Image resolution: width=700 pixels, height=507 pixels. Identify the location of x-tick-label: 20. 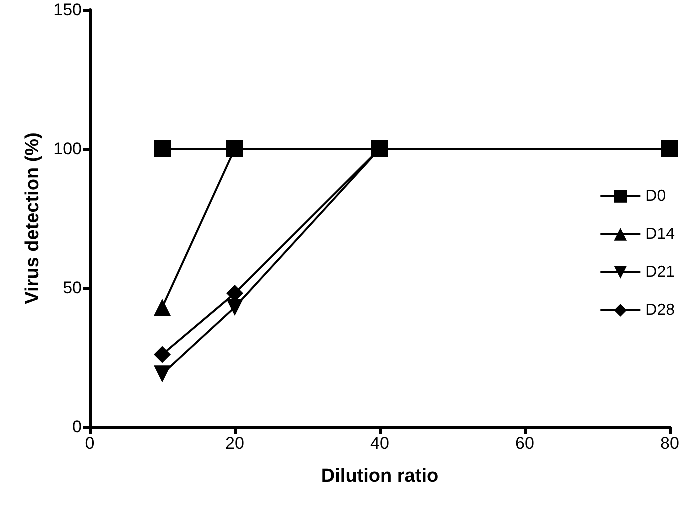
(235, 443).